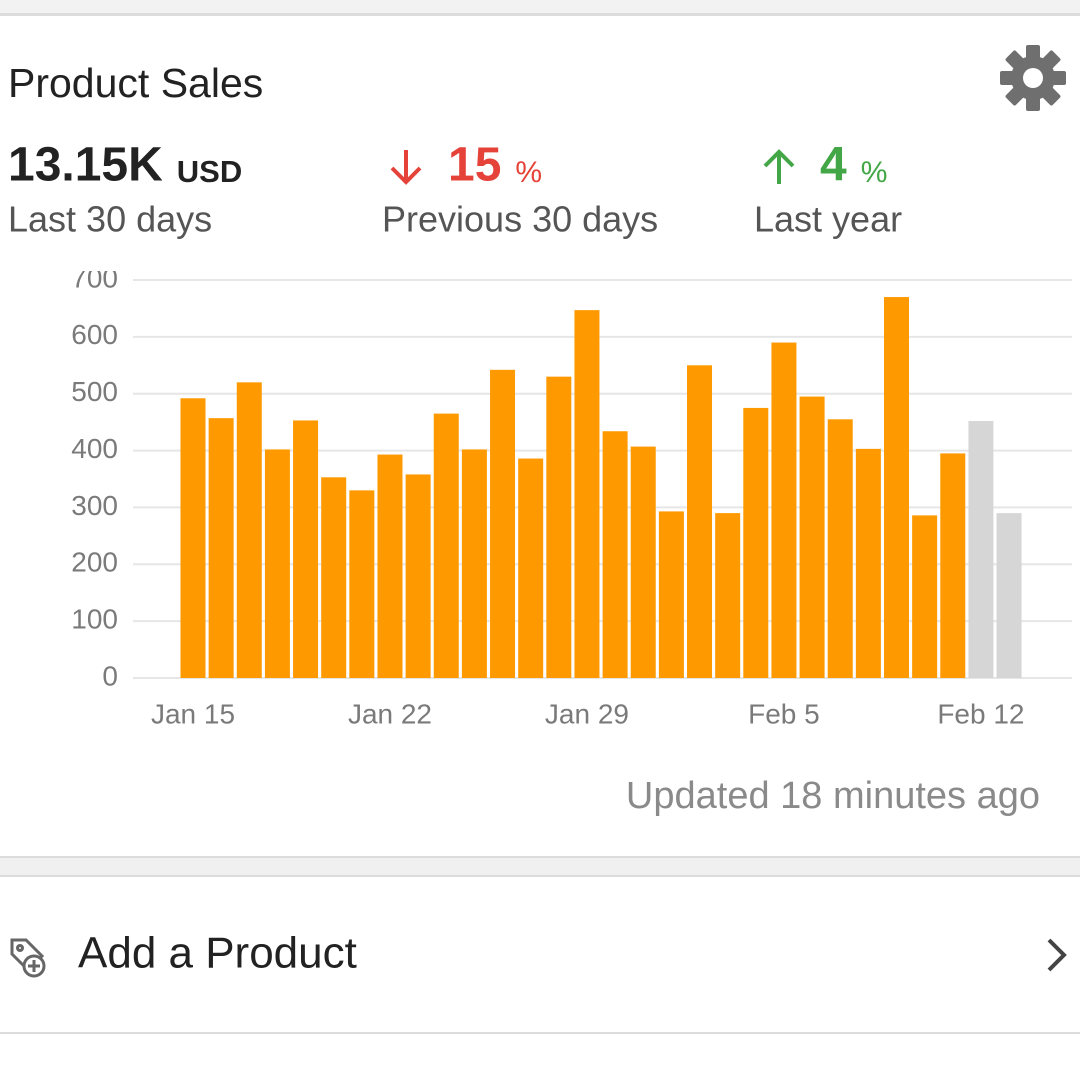 The width and height of the screenshot is (1080, 1080). I want to click on y-tick-label: 100, so click(94, 619).